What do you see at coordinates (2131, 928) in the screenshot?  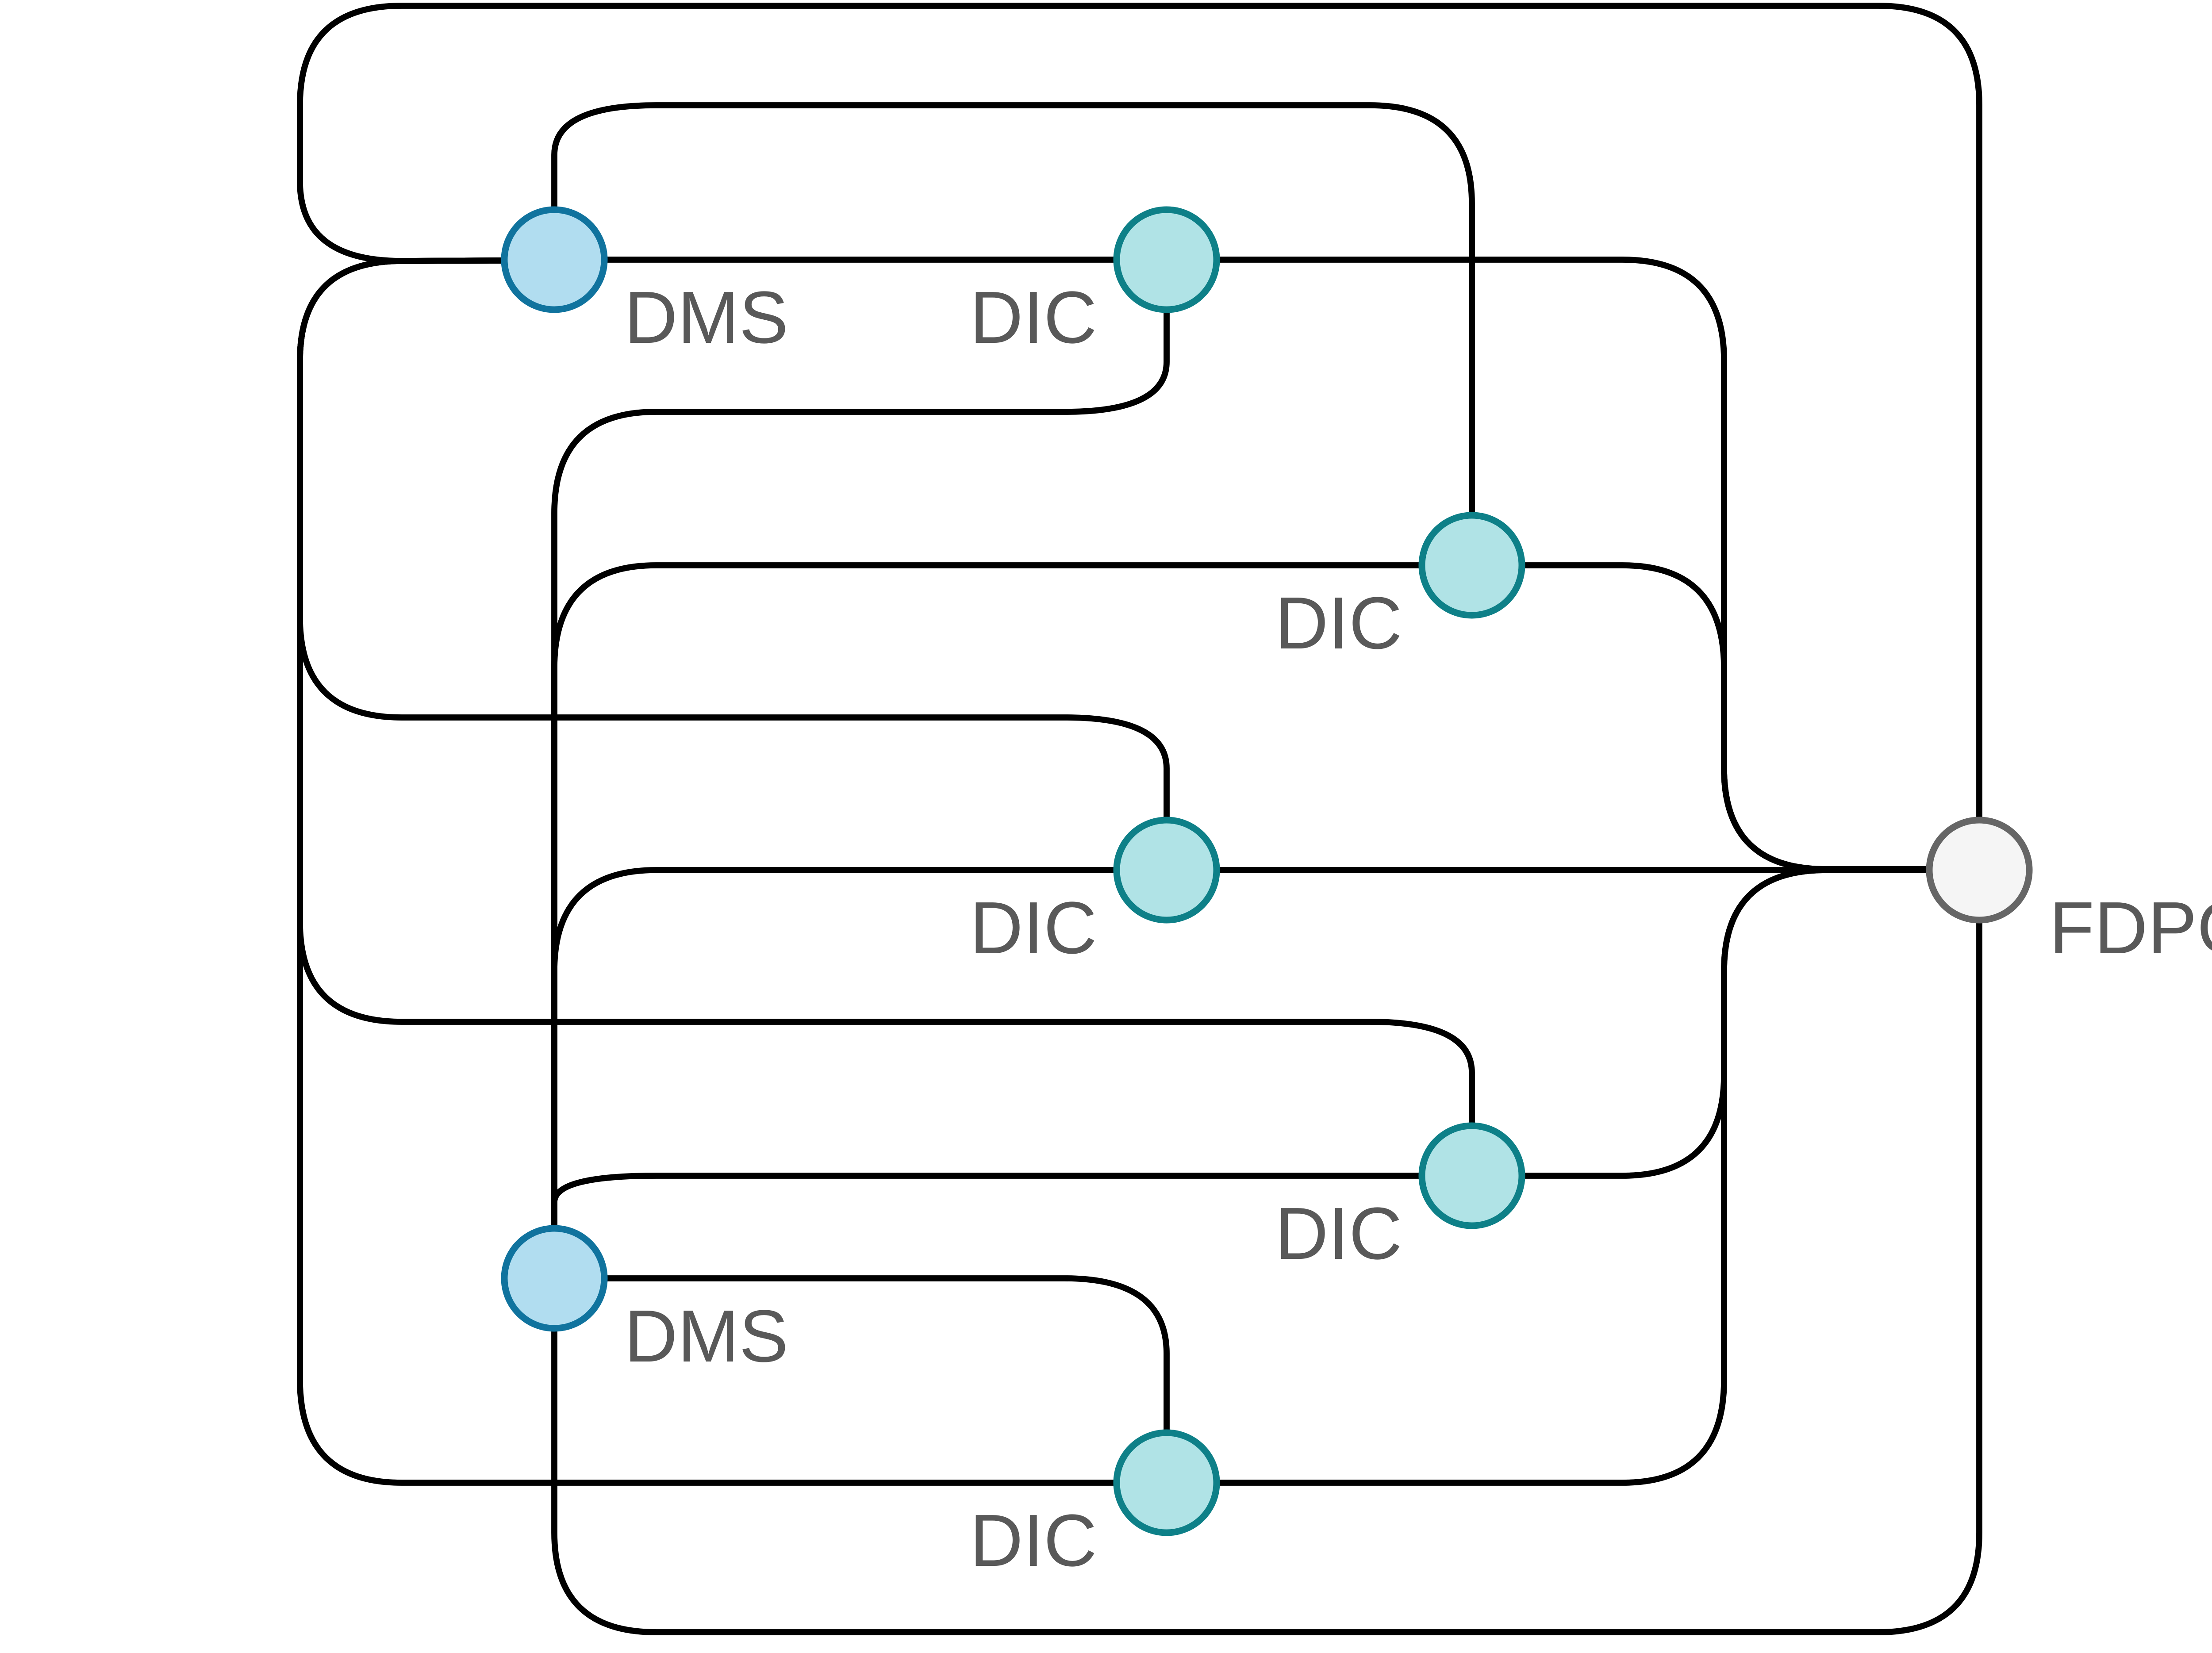 I see `node-label-fdpg: FDPG` at bounding box center [2131, 928].